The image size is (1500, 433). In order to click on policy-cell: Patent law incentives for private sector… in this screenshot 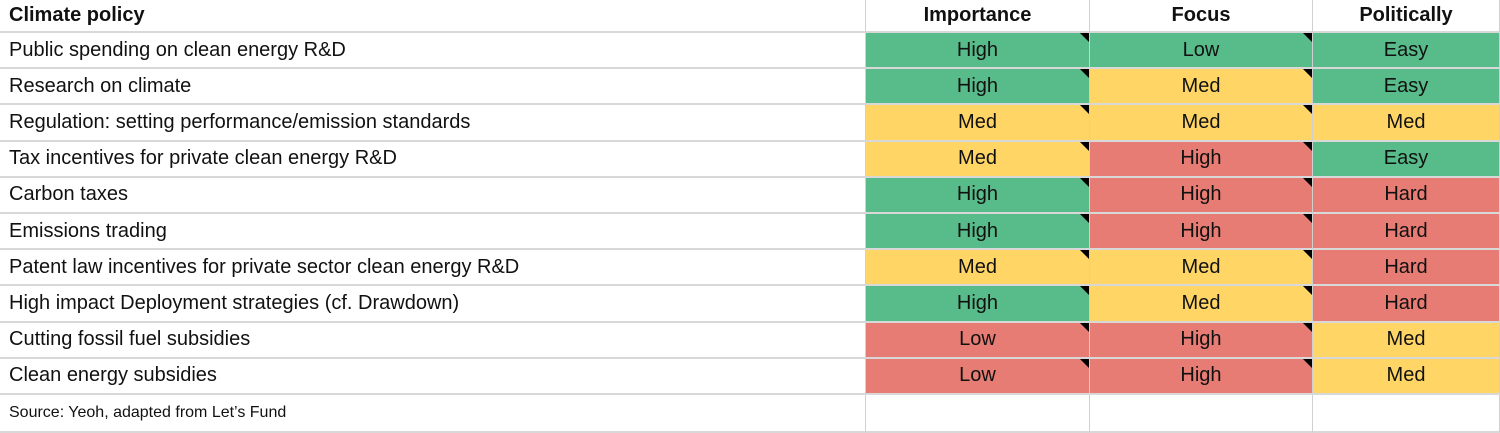, I will do `click(433, 268)`.